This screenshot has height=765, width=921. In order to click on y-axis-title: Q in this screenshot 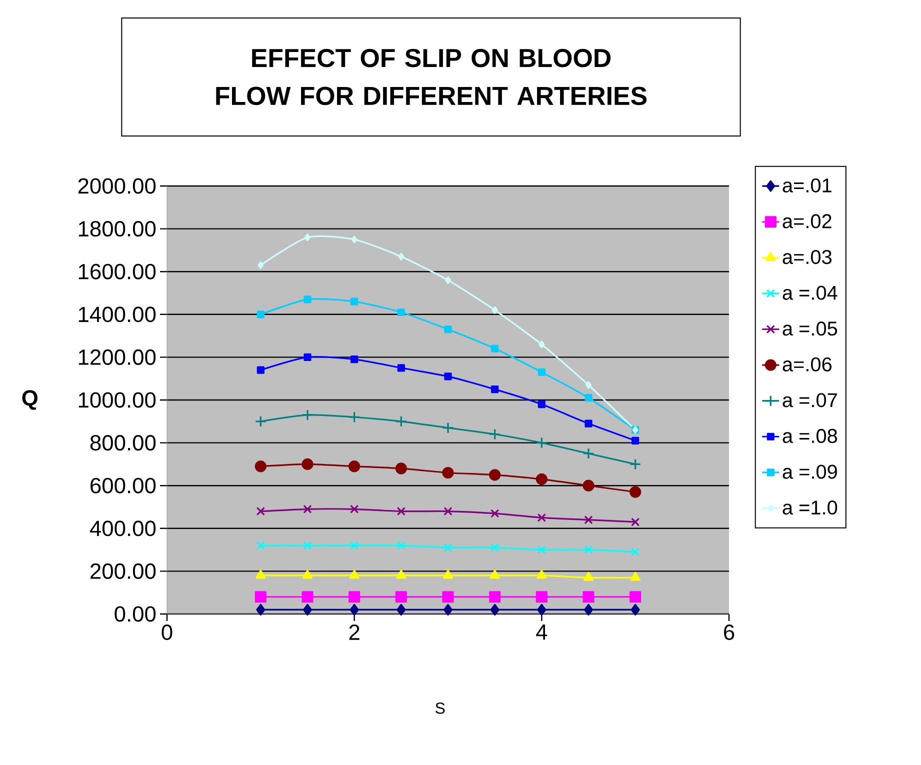, I will do `click(30, 400)`.